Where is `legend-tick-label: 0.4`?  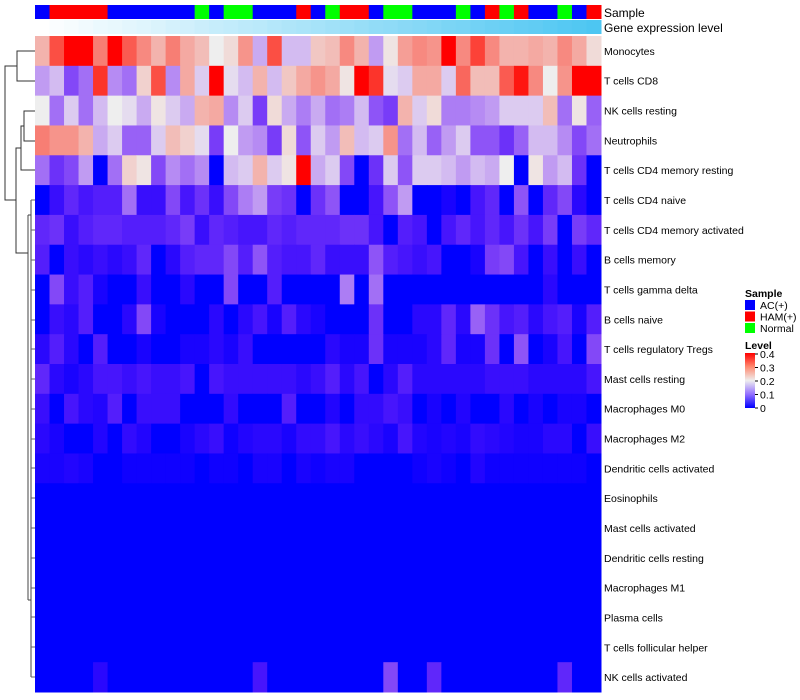 legend-tick-label: 0.4 is located at coordinates (767, 355).